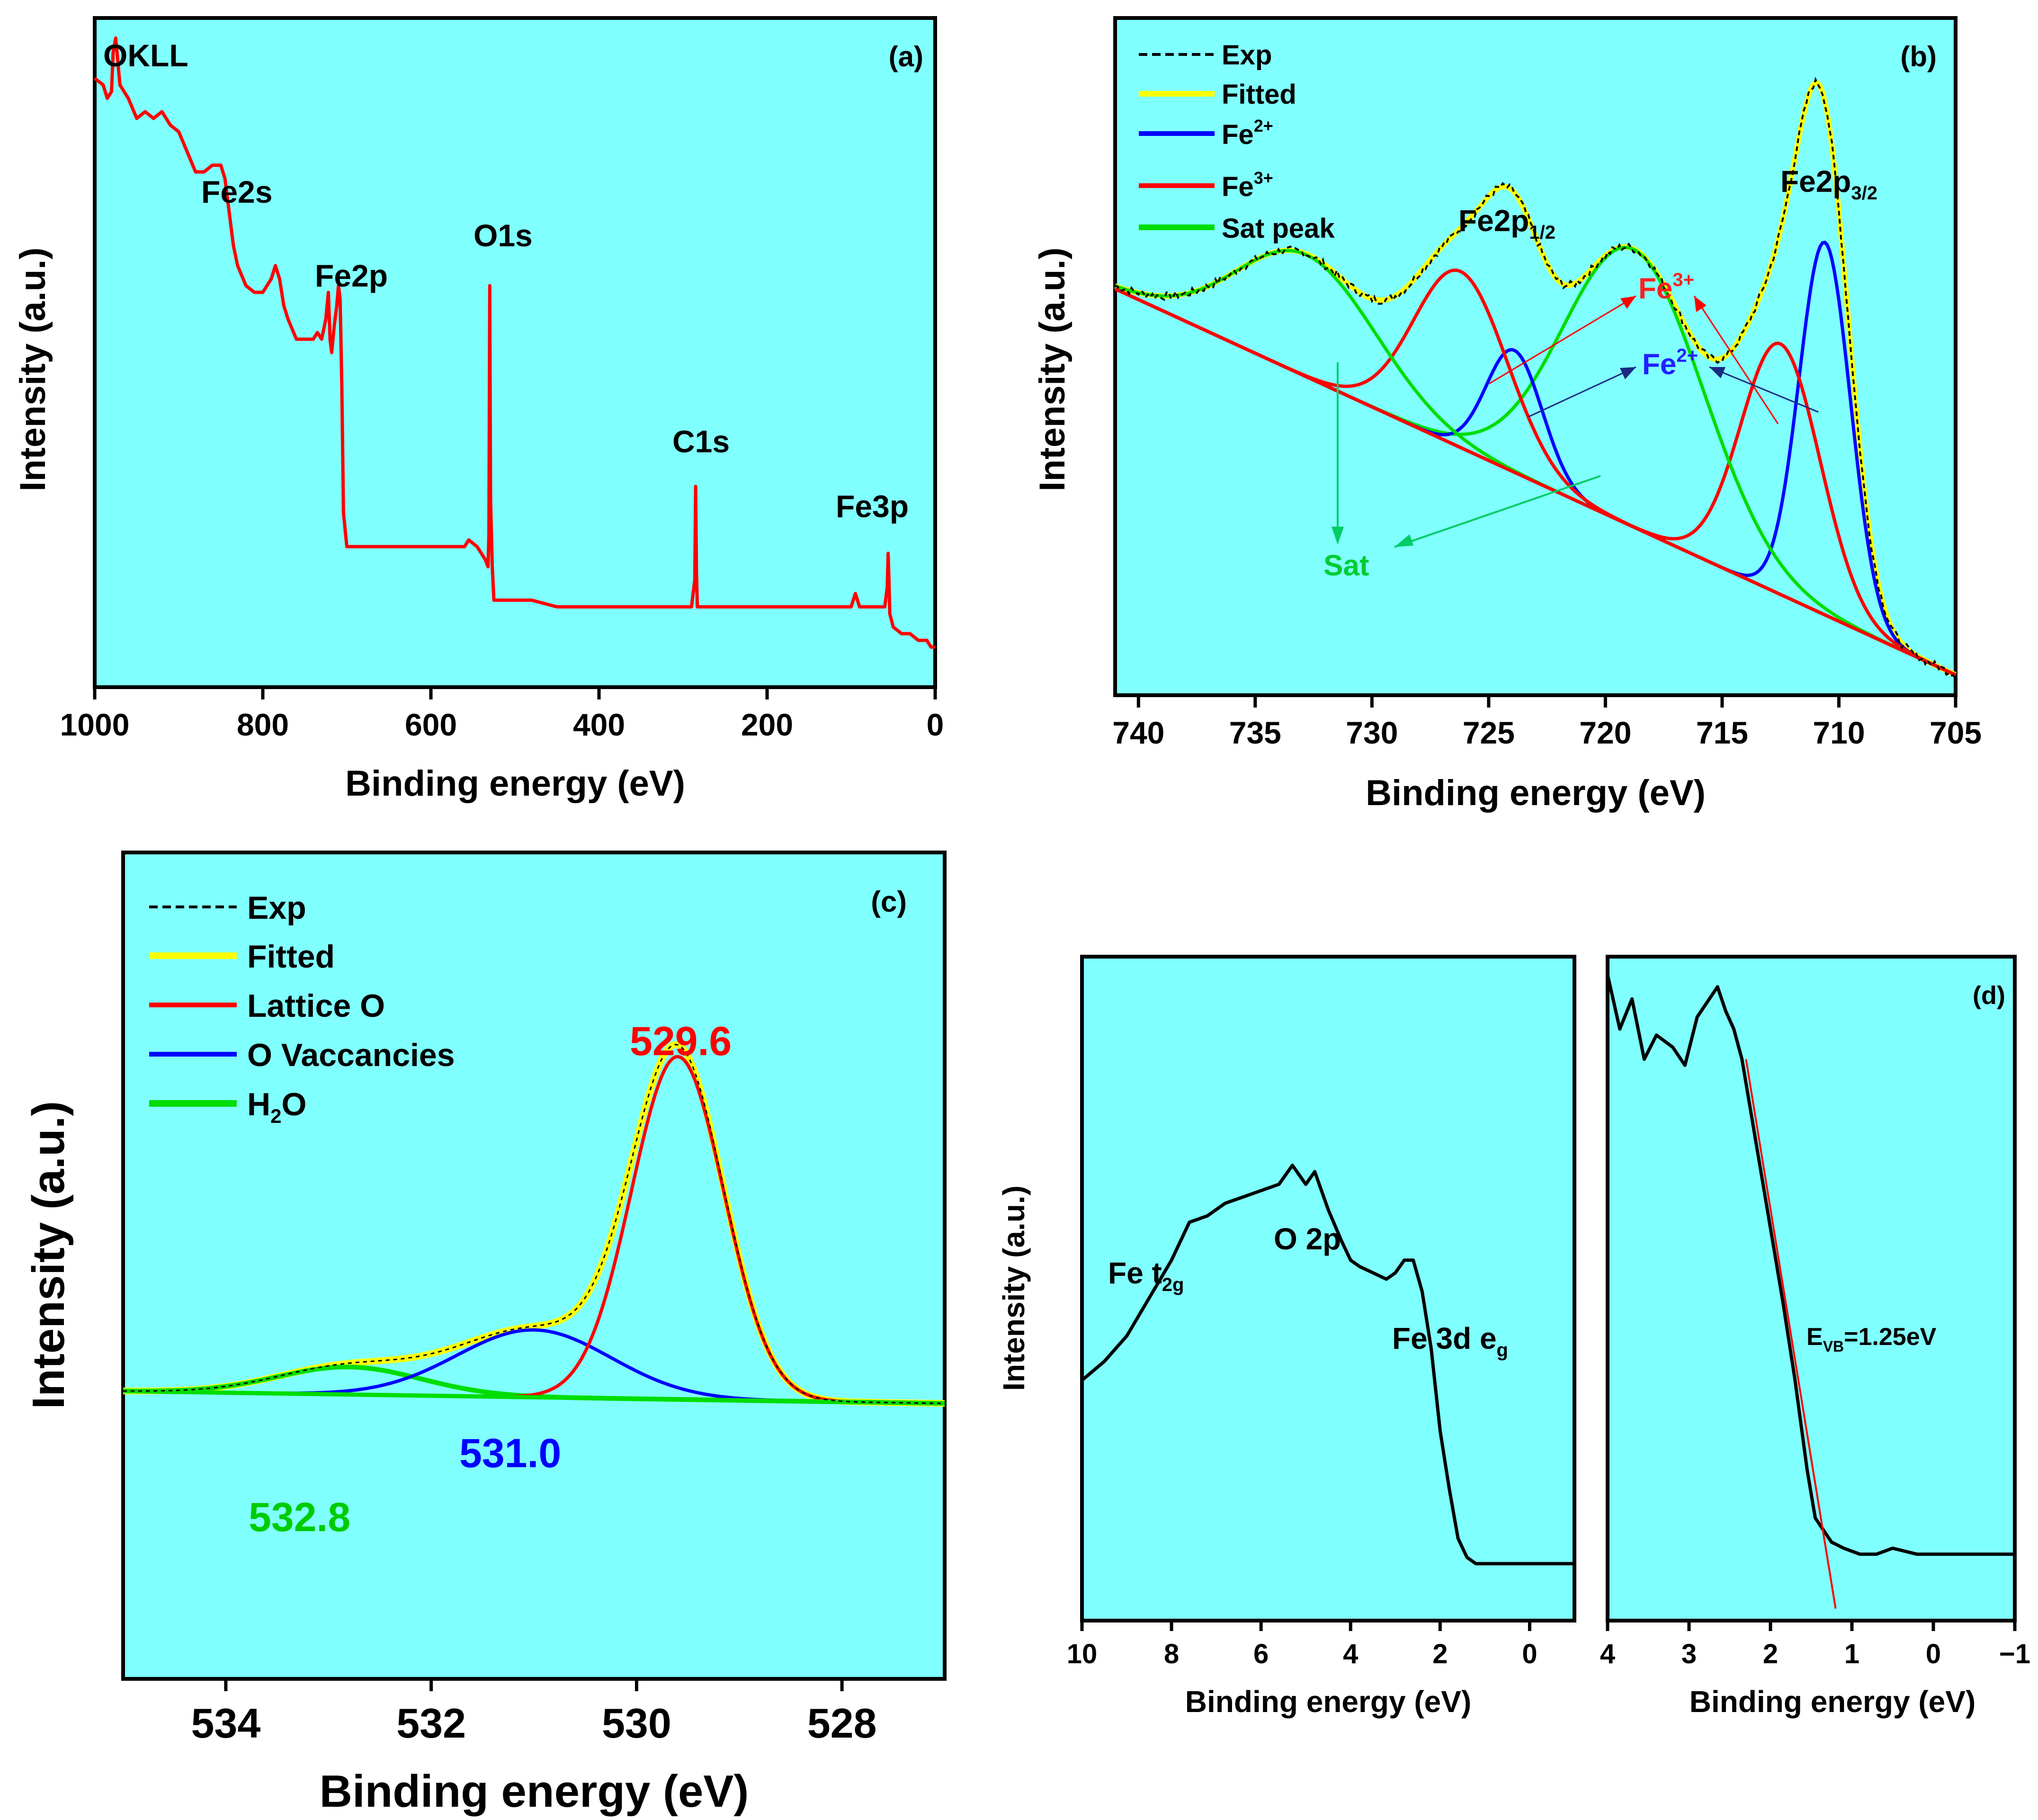 This screenshot has height=1820, width=2038. Describe the element at coordinates (1770, 1654) in the screenshot. I see `panel-d-right-xtick-label: 2` at that location.